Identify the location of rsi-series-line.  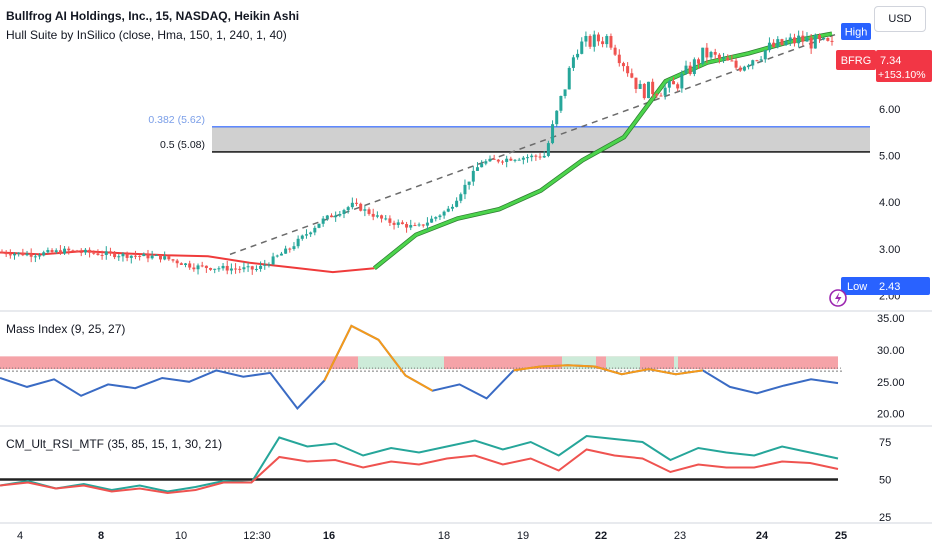
(419, 463).